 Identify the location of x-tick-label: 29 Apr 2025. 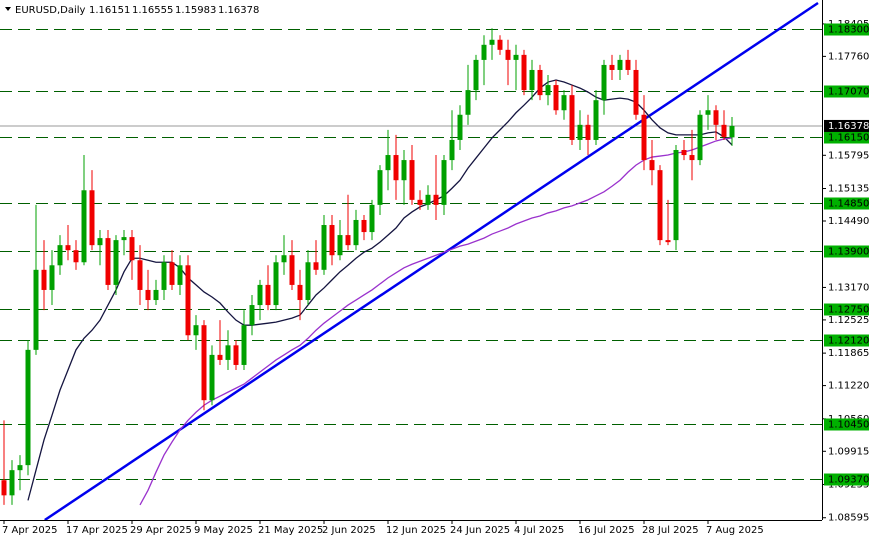
(161, 530).